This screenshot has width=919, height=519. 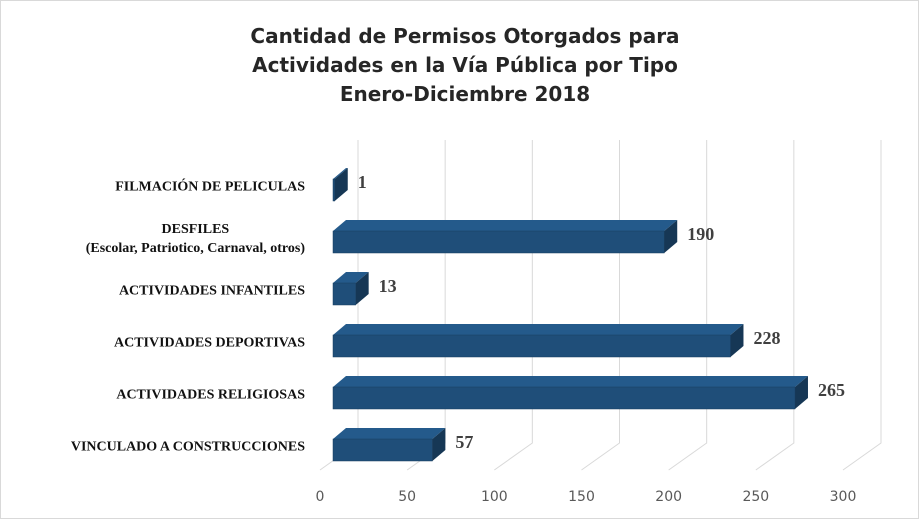 What do you see at coordinates (362, 182) in the screenshot?
I see `value-label: 1` at bounding box center [362, 182].